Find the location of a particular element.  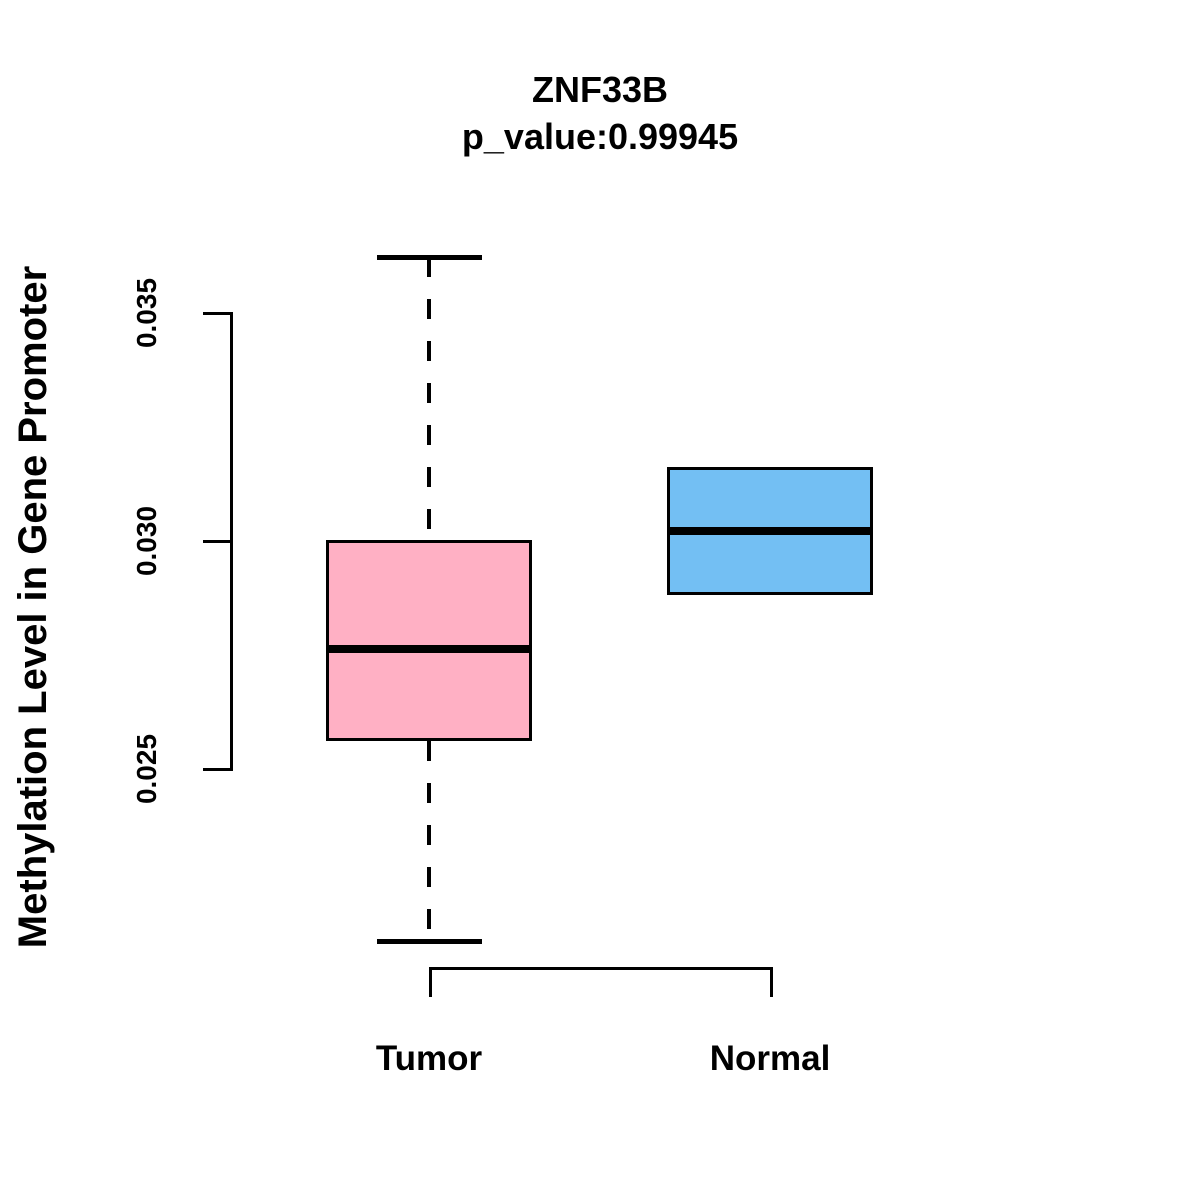

boxplot-box is located at coordinates (429, 640).